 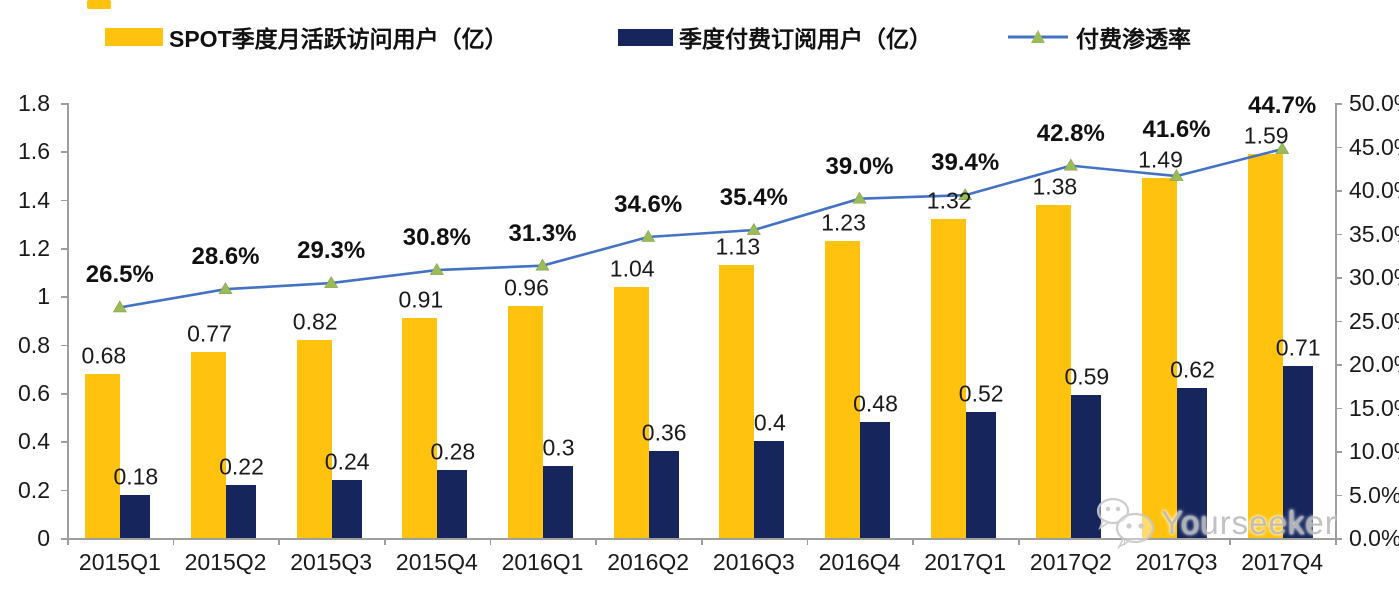 I want to click on left-axis-tick-label: 0.4, so click(x=34, y=441).